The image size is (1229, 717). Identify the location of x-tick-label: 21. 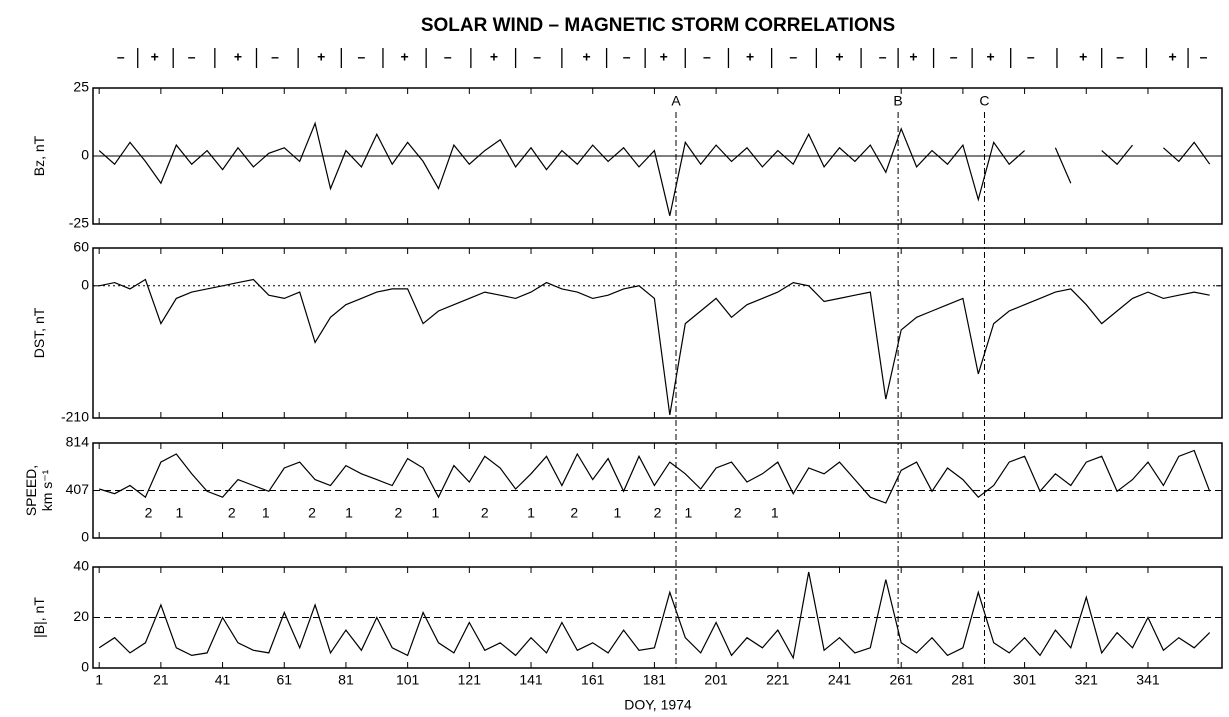
(161, 680).